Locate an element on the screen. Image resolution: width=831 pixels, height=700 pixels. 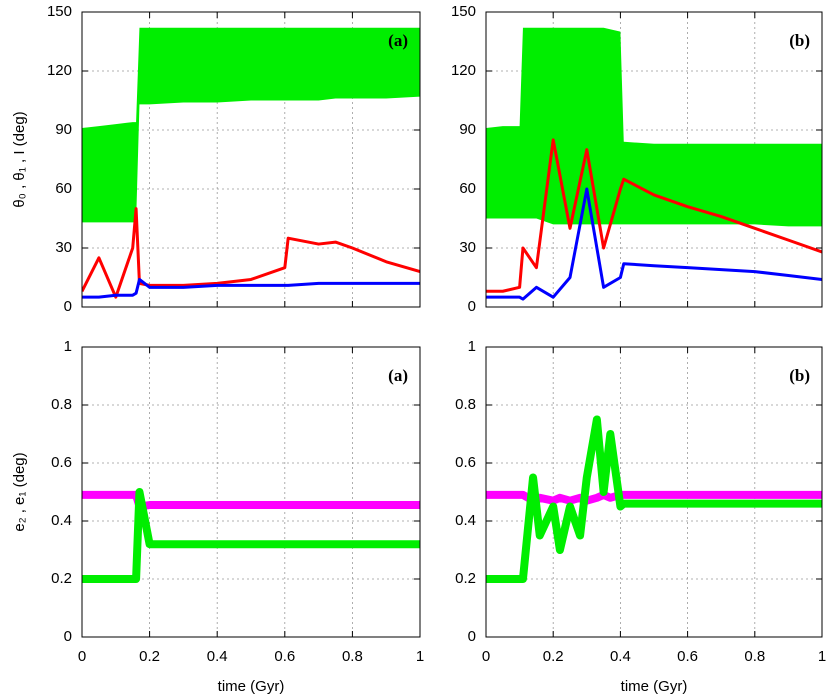
y-axis-label: e₂ , e₁ (deg) is located at coordinates (19, 491).